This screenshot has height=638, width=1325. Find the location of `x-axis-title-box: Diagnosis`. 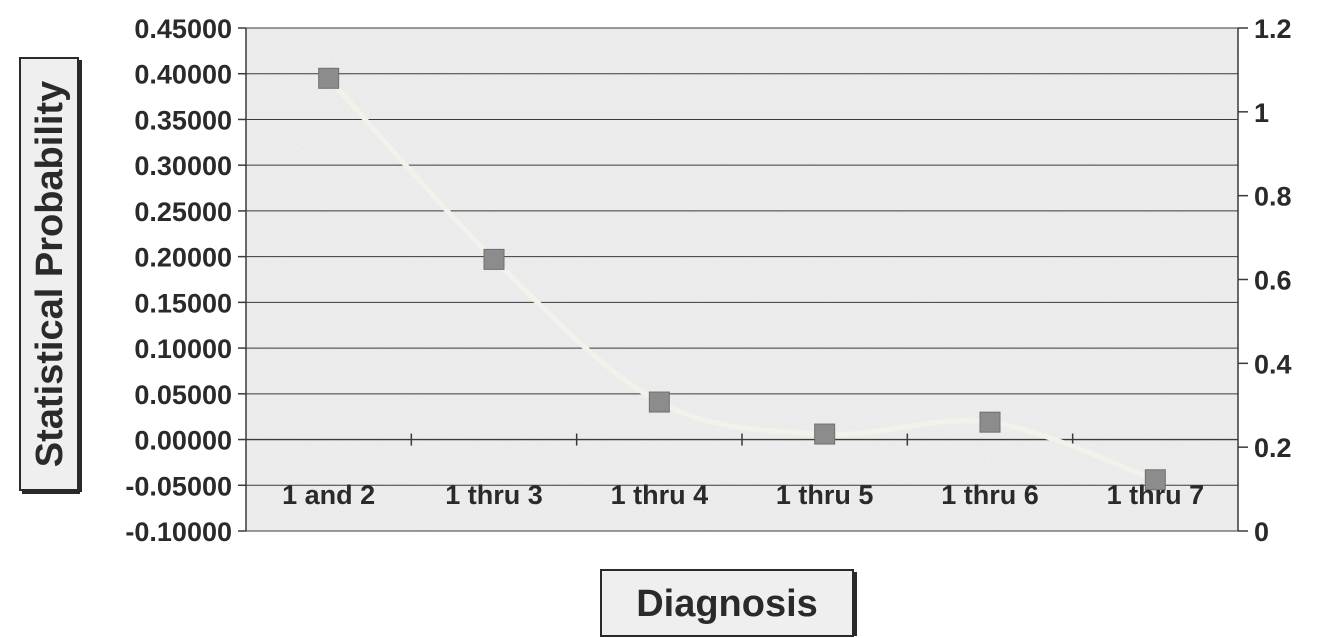

x-axis-title-box: Diagnosis is located at coordinates (728, 603).